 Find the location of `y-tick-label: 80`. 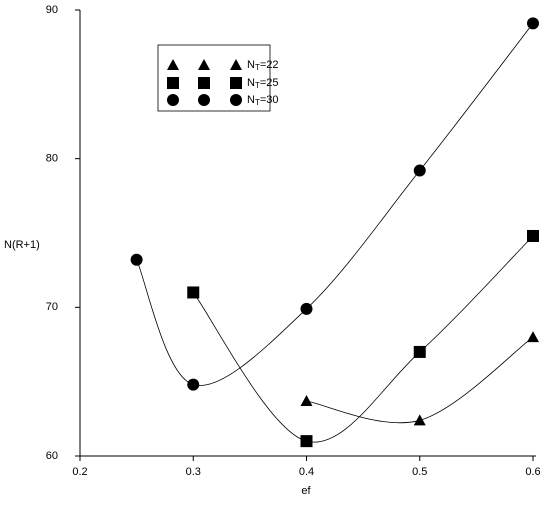

y-tick-label: 80 is located at coordinates (52, 159).